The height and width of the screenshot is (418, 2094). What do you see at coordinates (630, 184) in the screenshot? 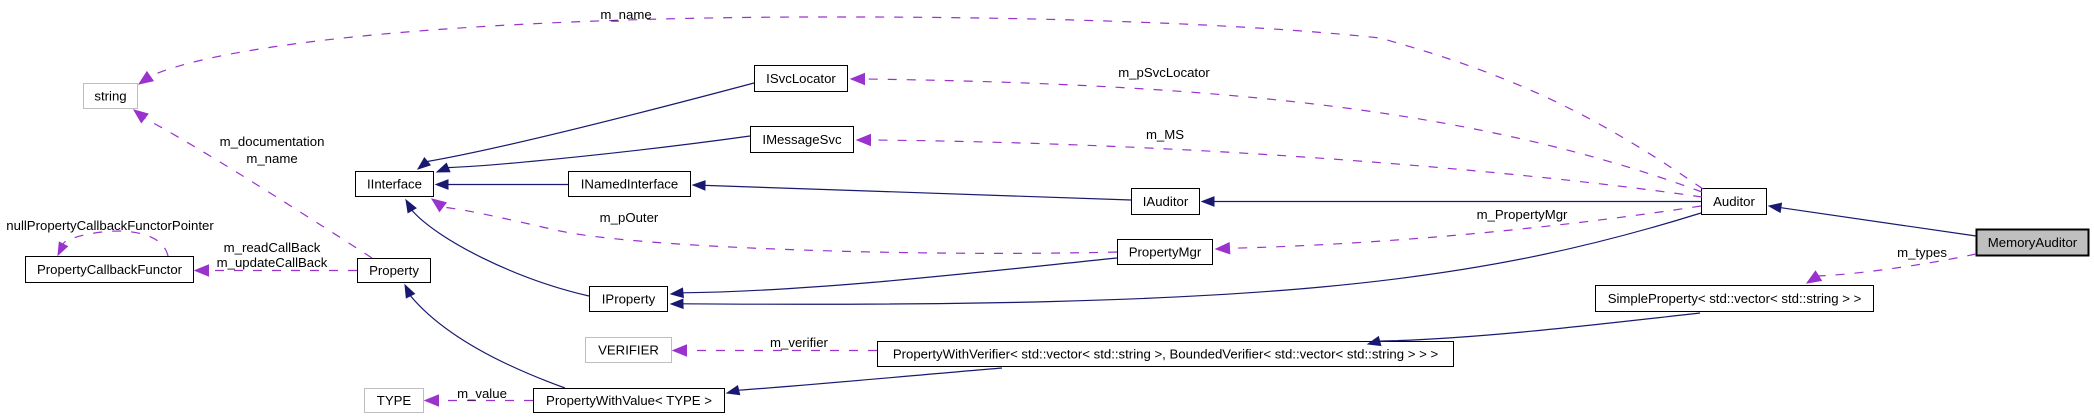
I see `svg-text: INamedInterface` at bounding box center [630, 184].